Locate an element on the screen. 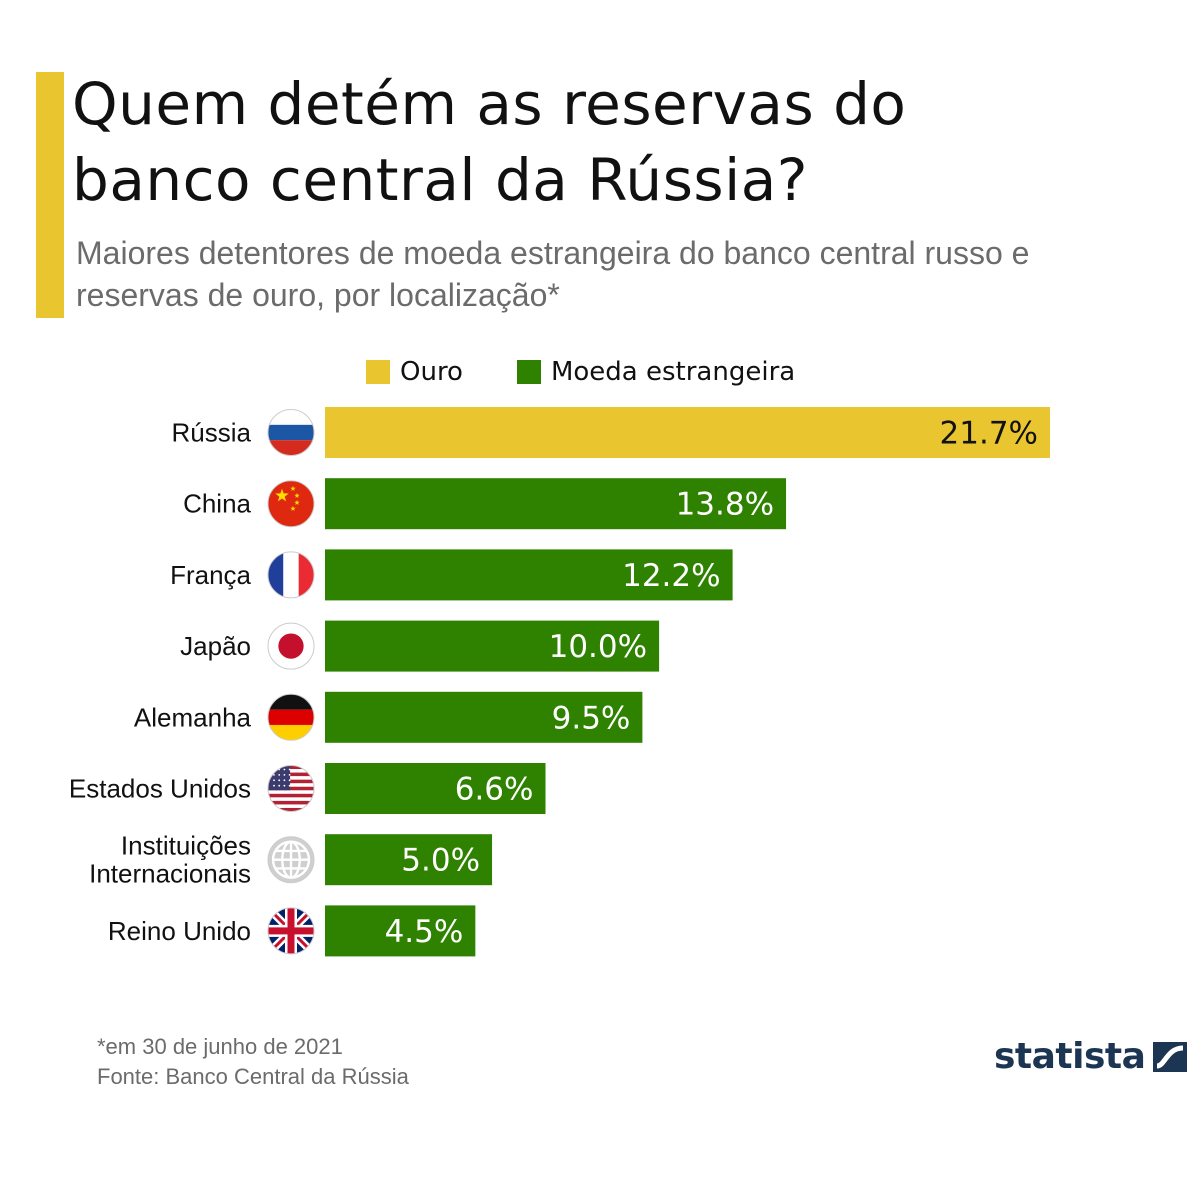 This screenshot has width=1200, height=1200. subtitle-line-2: reservas de ouro, por localização* is located at coordinates (318, 295).